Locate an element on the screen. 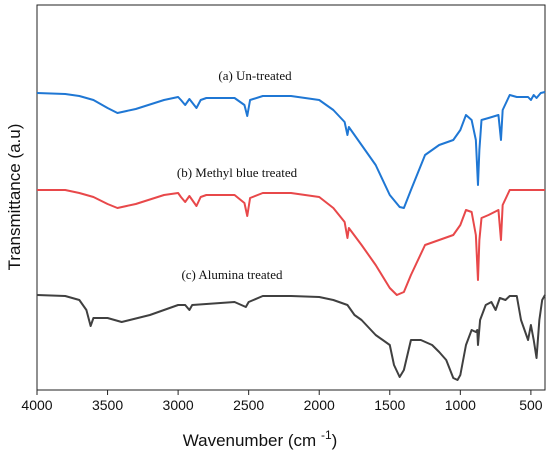 The width and height of the screenshot is (550, 461). x-tick-label: 3000 is located at coordinates (178, 405).